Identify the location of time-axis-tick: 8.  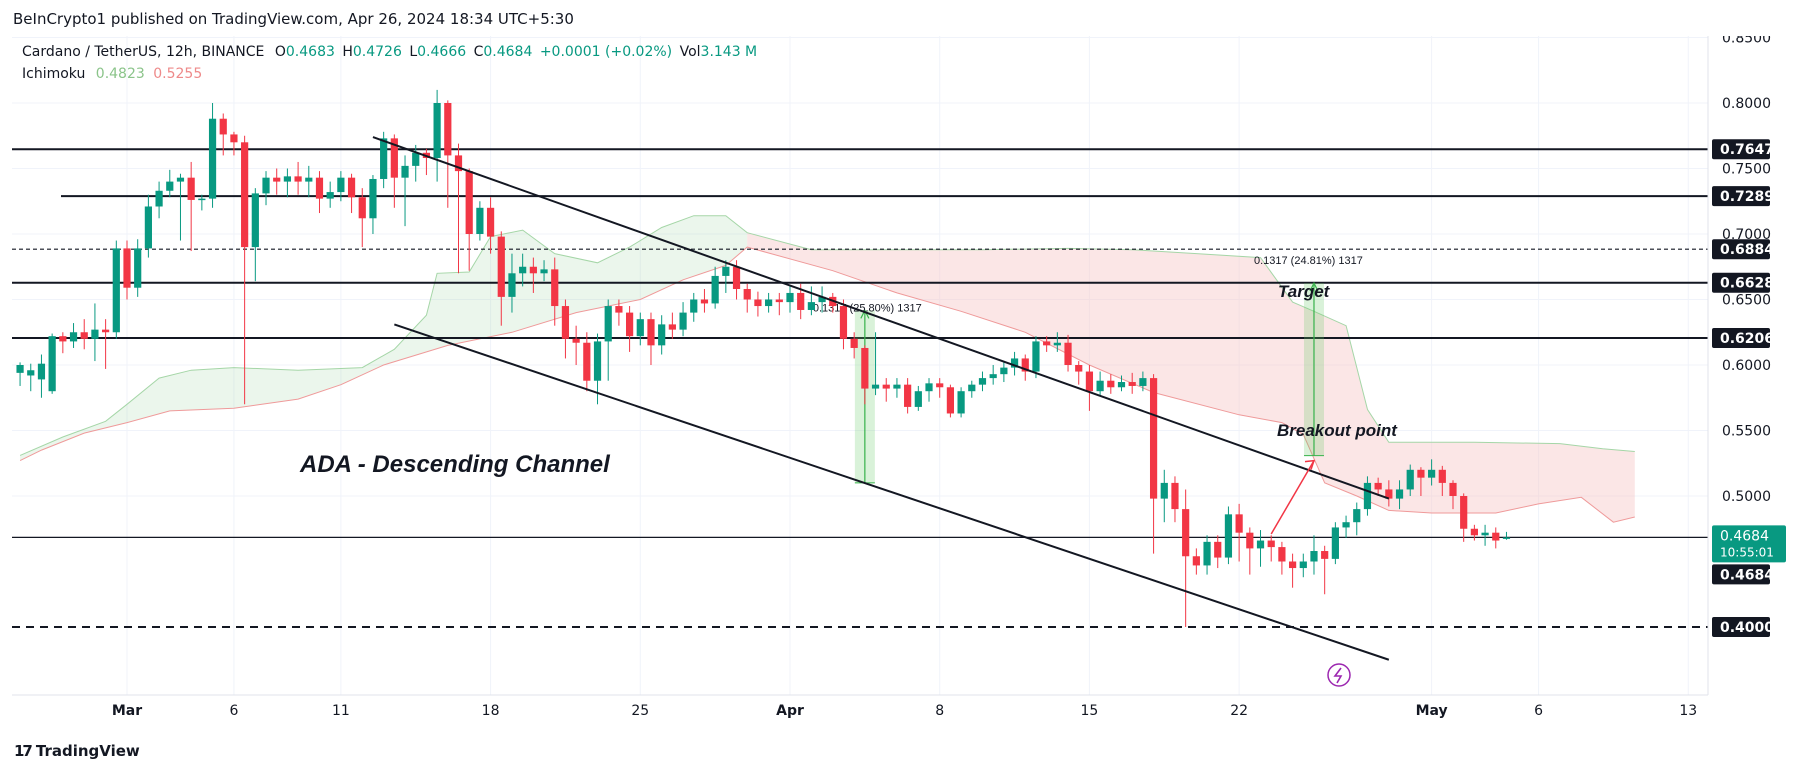
(939, 711).